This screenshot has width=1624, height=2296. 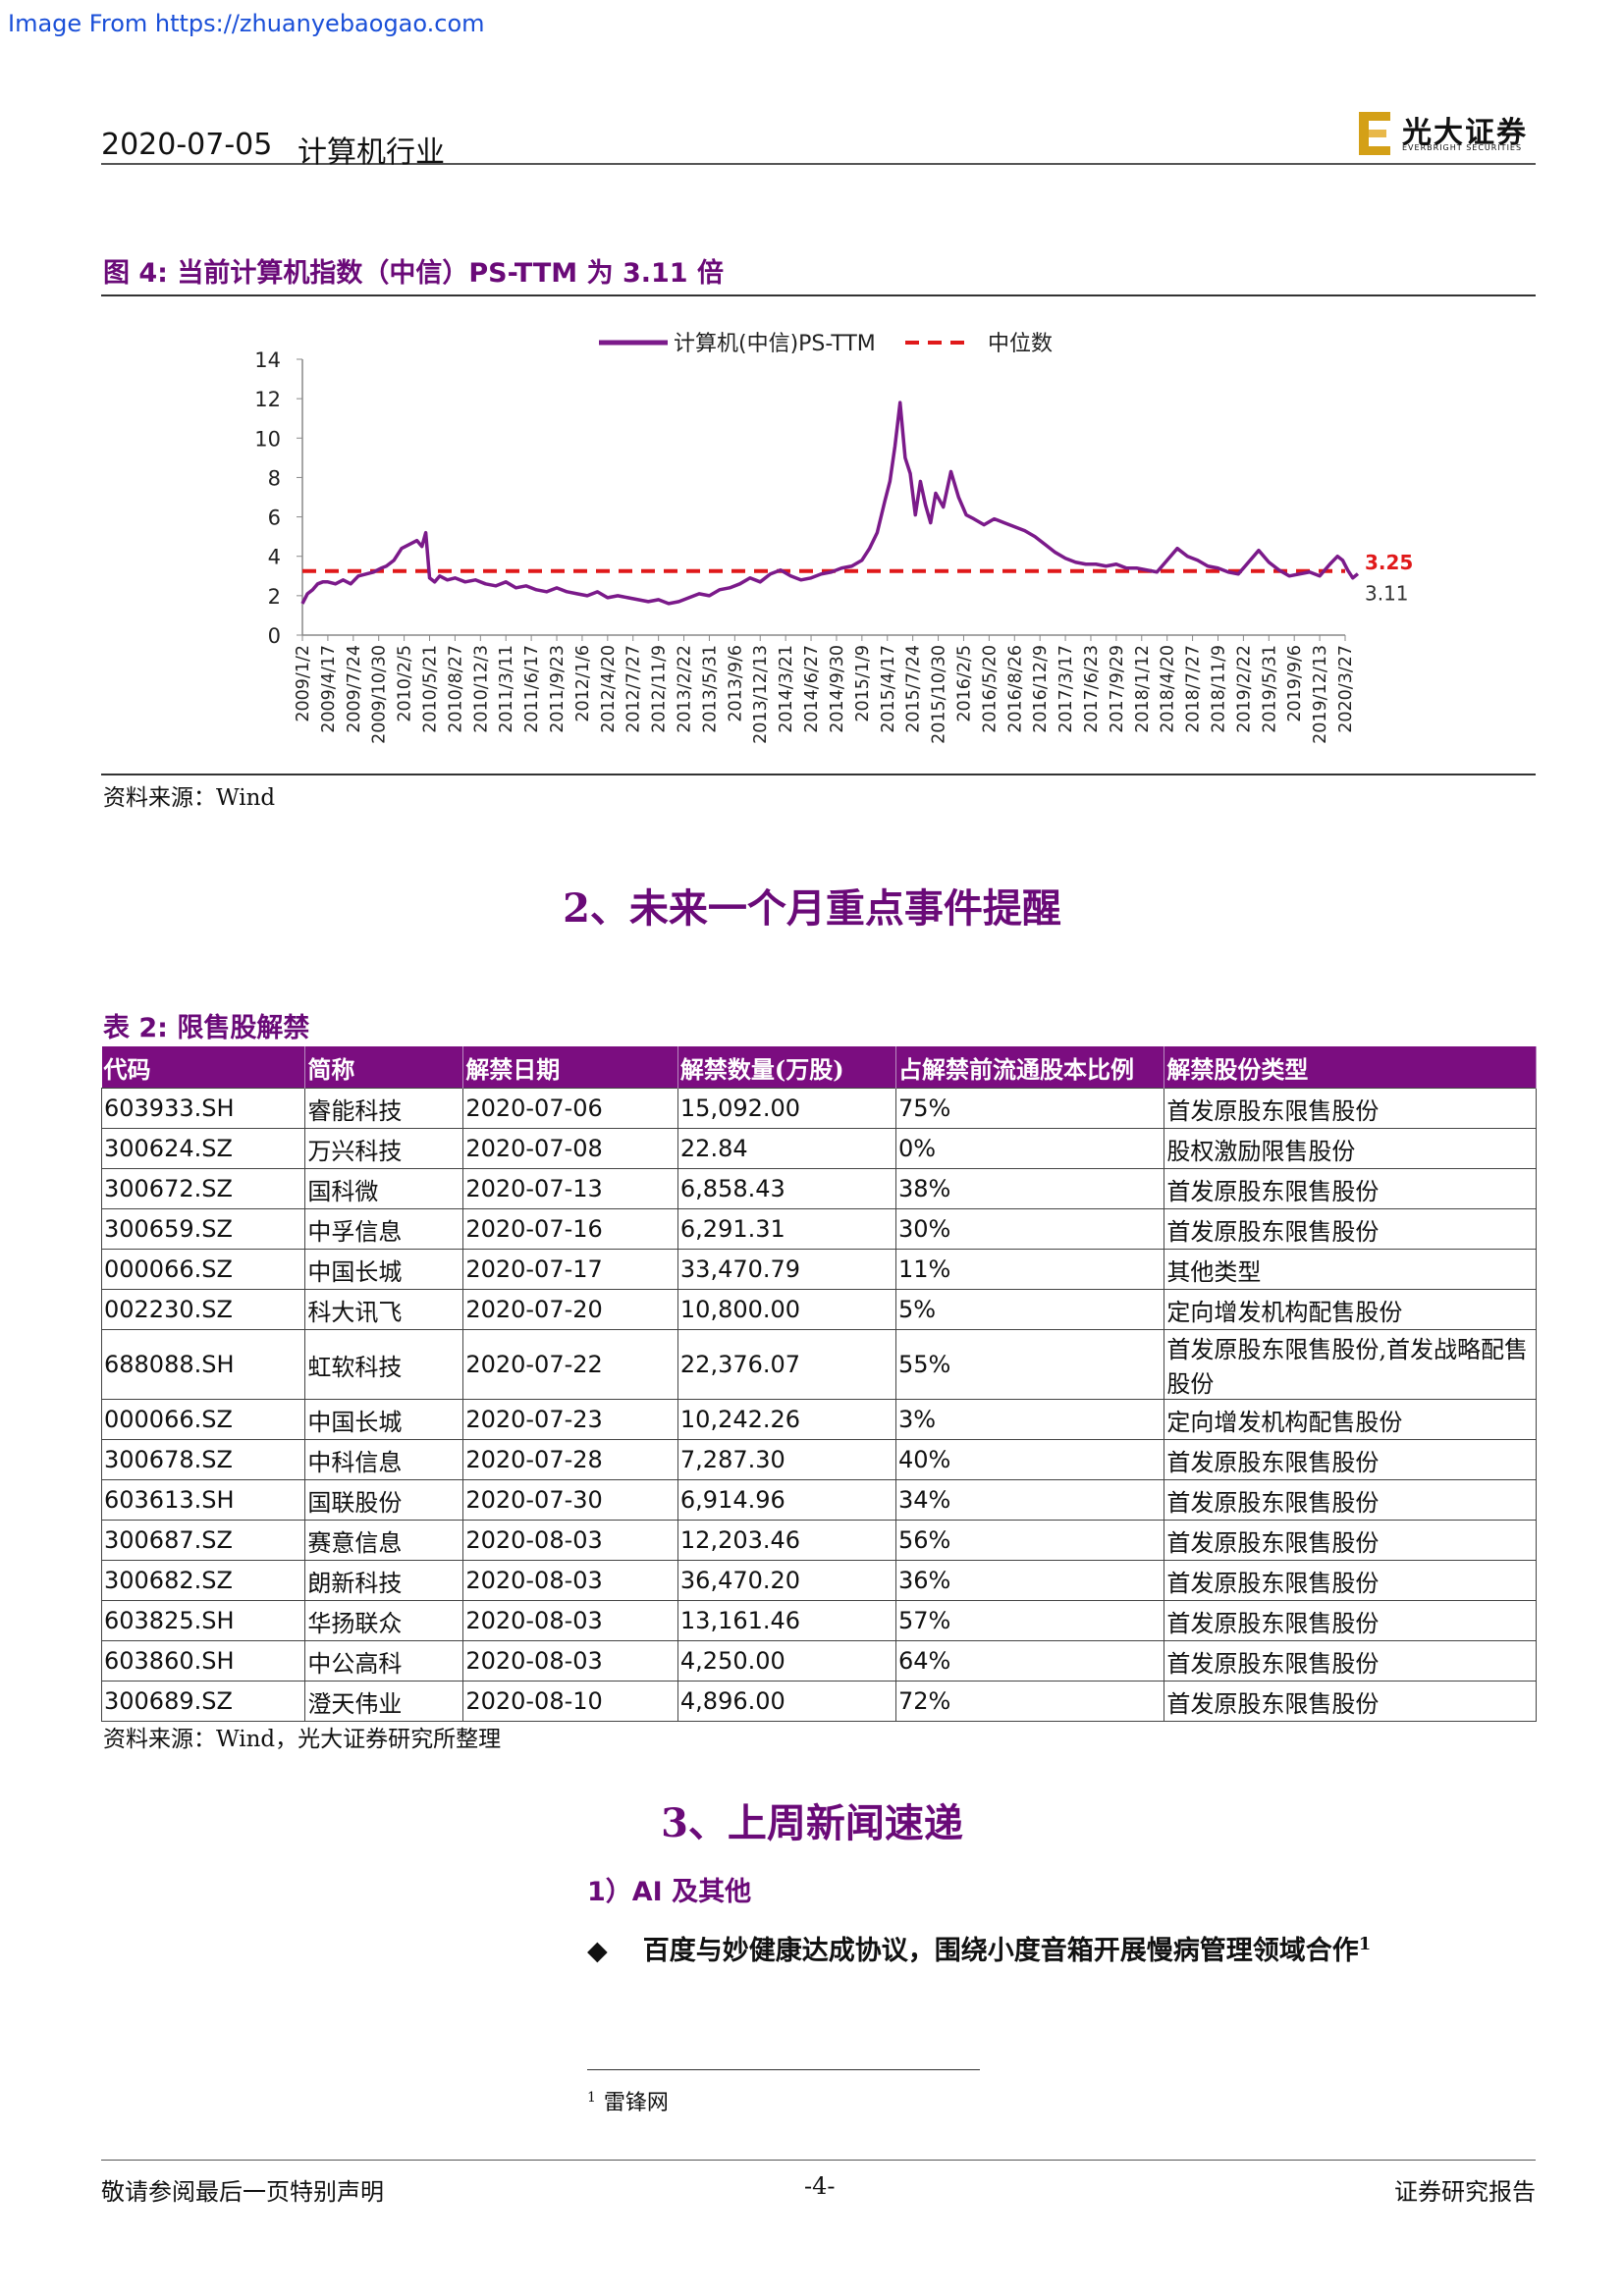 I want to click on footnote-text: 雷锋网, so click(x=636, y=2103).